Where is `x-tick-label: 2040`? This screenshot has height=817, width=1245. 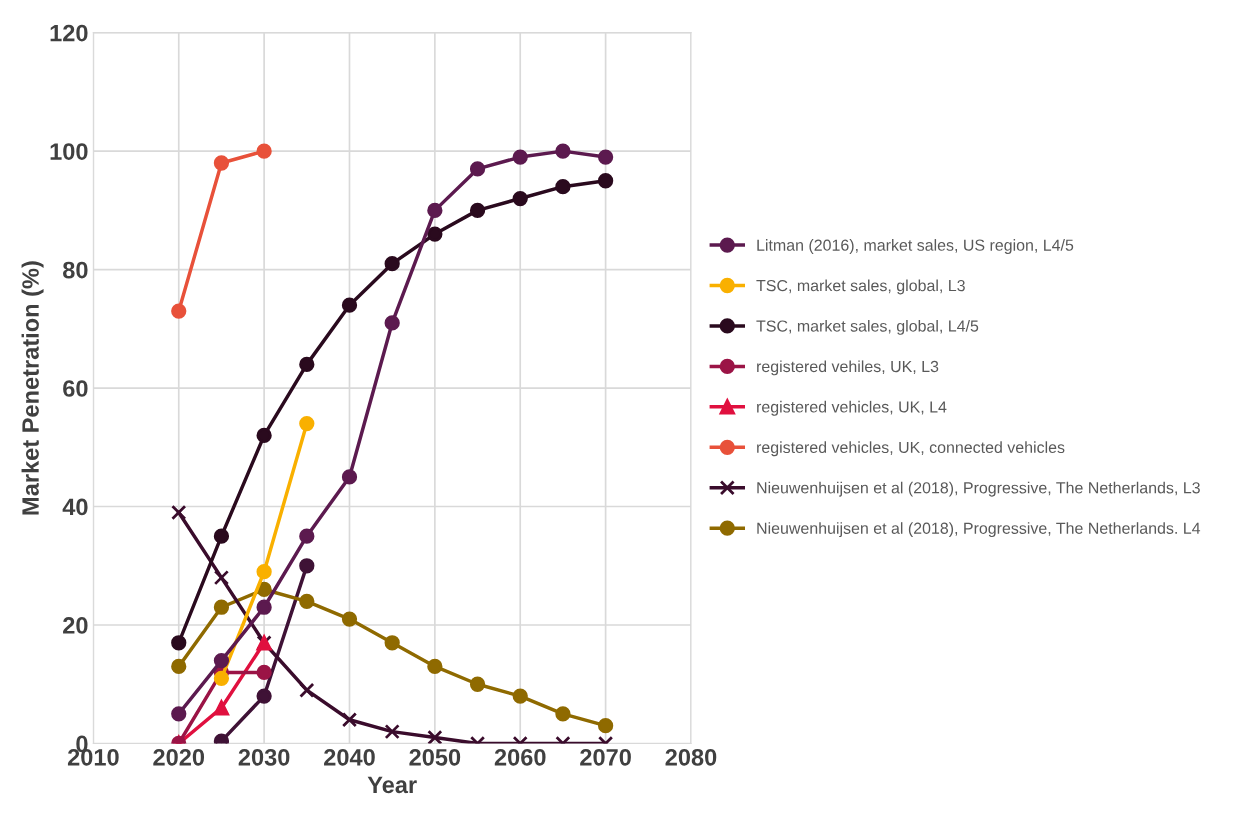 x-tick-label: 2040 is located at coordinates (349, 757).